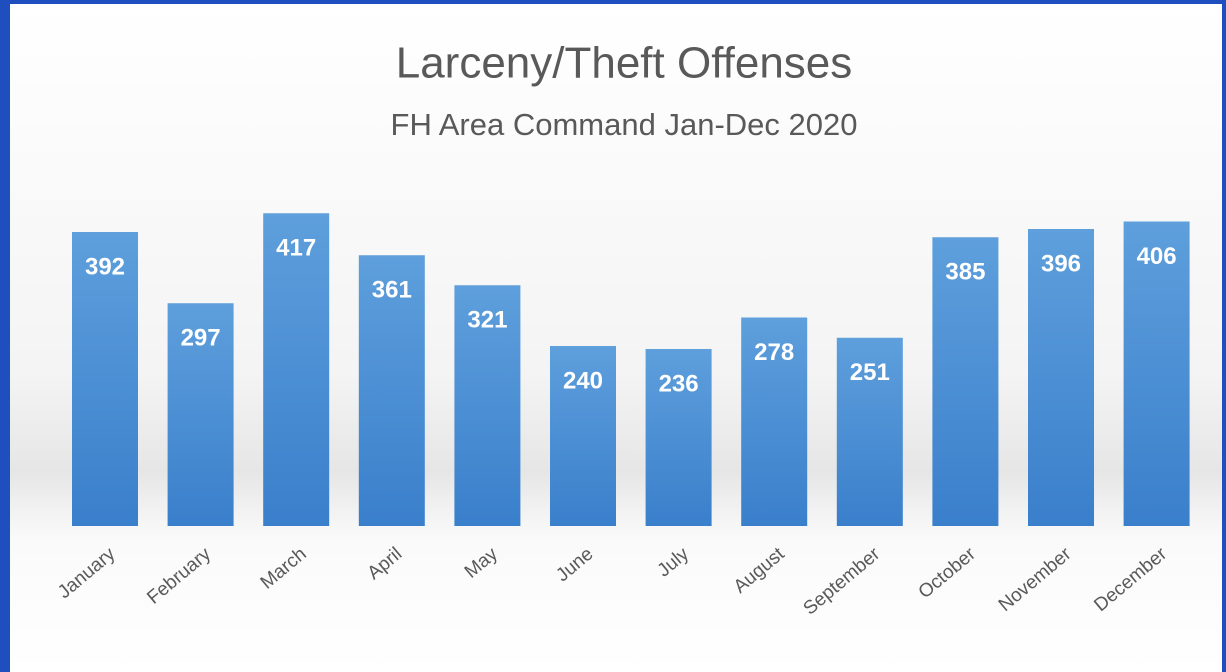  I want to click on data-label: 321, so click(487, 320).